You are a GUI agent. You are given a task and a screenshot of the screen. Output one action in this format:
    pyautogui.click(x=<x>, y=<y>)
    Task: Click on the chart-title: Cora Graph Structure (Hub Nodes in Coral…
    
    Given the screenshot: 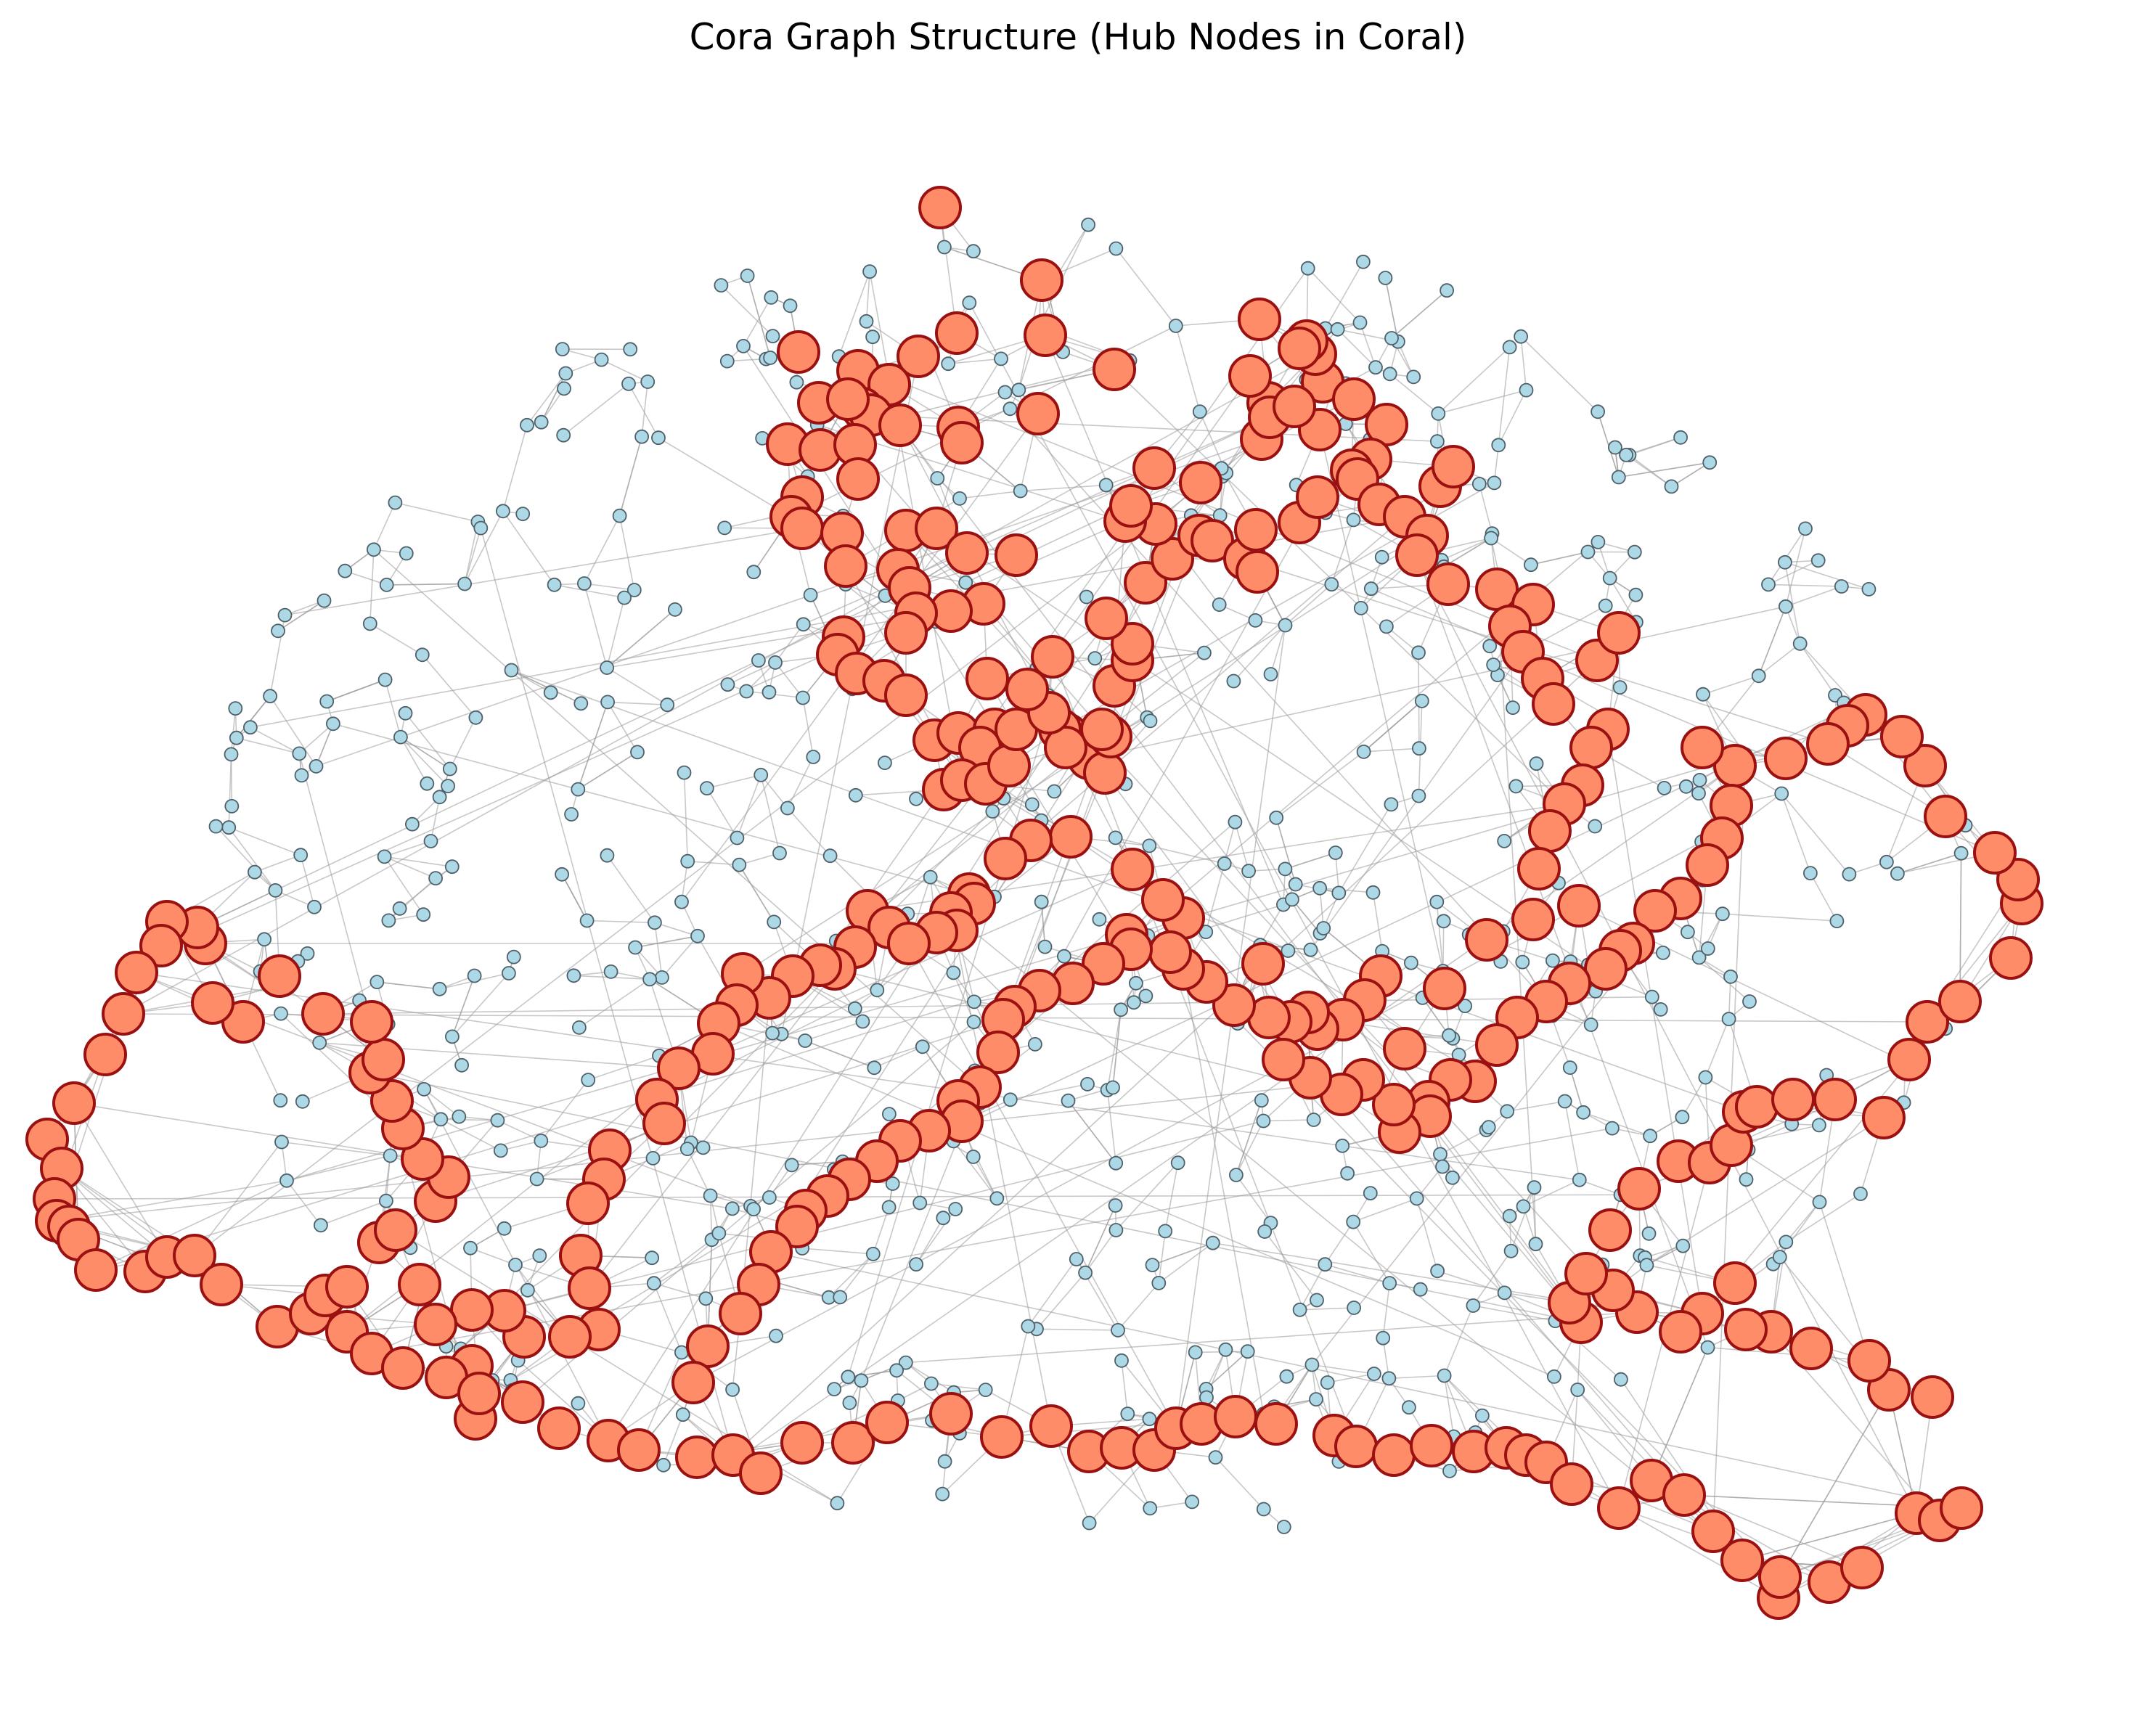 What is the action you would take?
    pyautogui.click(x=1078, y=37)
    